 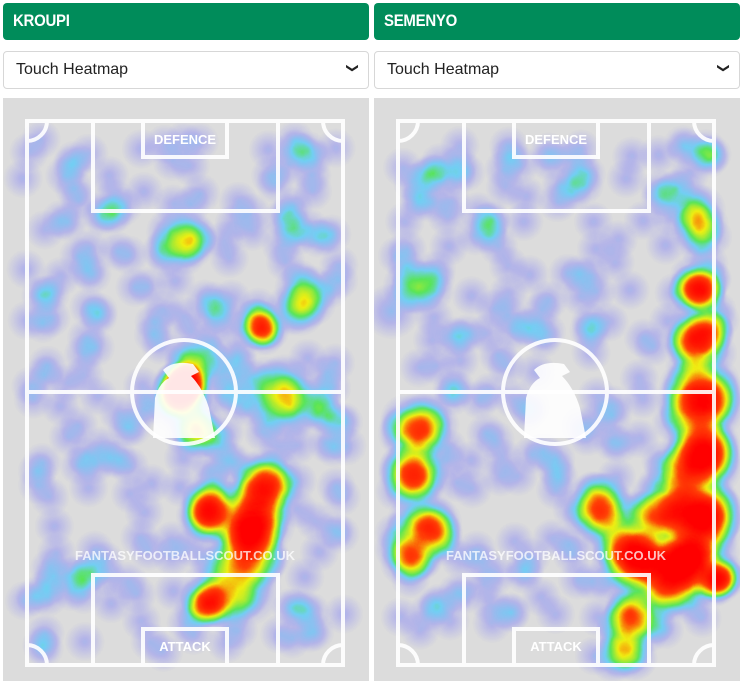 What do you see at coordinates (420, 20) in the screenshot?
I see `player-name: SEMENYO` at bounding box center [420, 20].